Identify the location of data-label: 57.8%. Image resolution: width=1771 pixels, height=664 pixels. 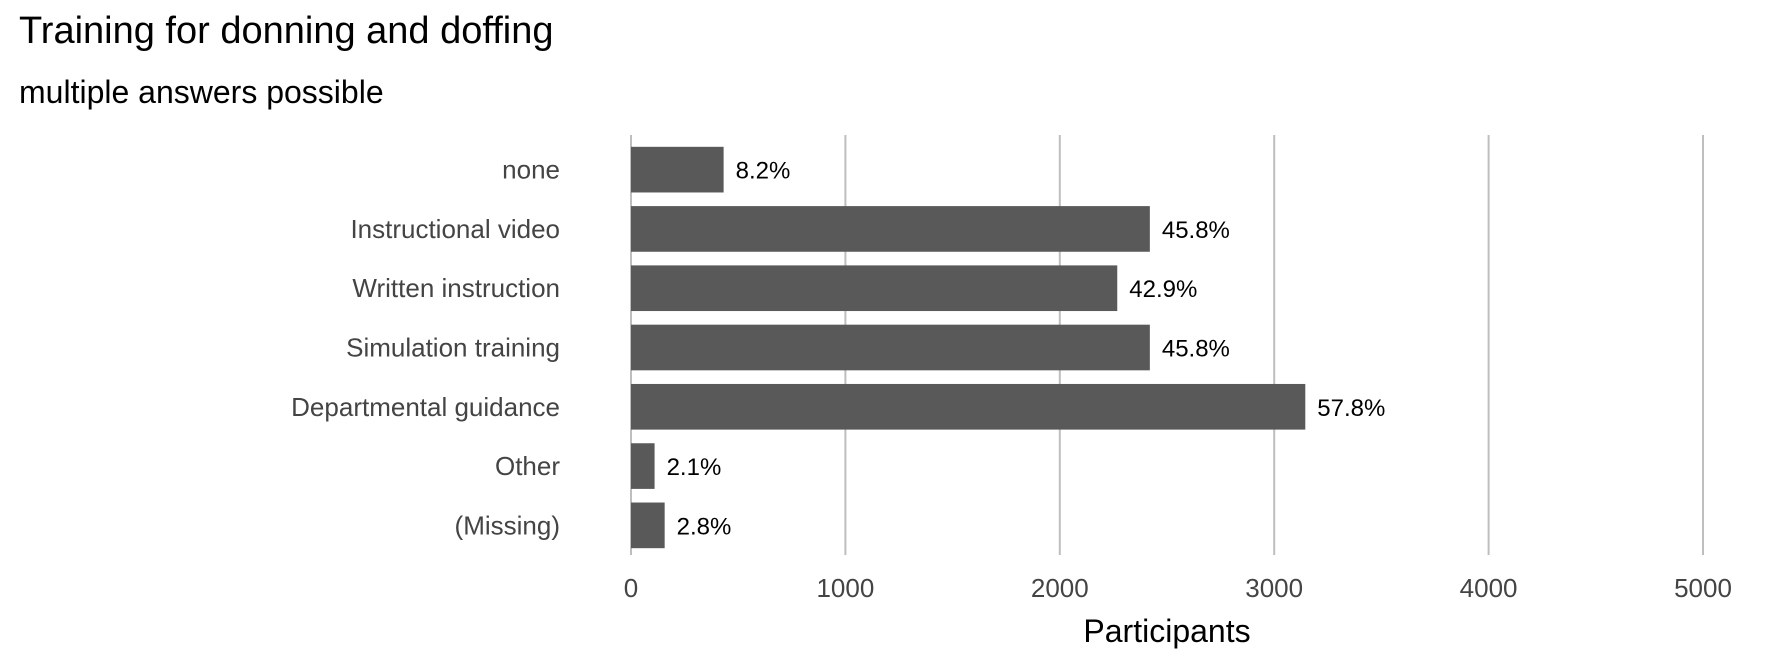
(1351, 408).